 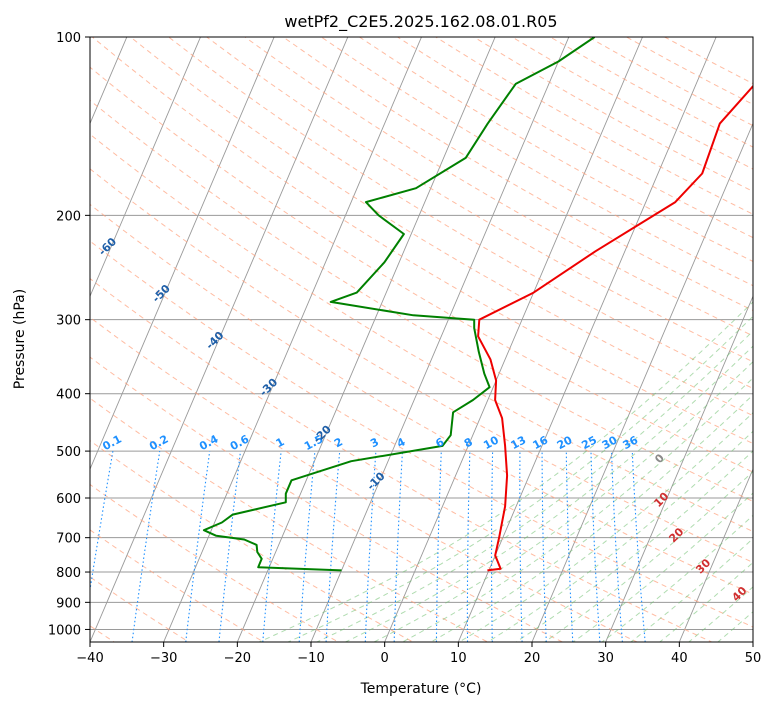 I want to click on y-tick-label: 800, so click(x=68, y=573).